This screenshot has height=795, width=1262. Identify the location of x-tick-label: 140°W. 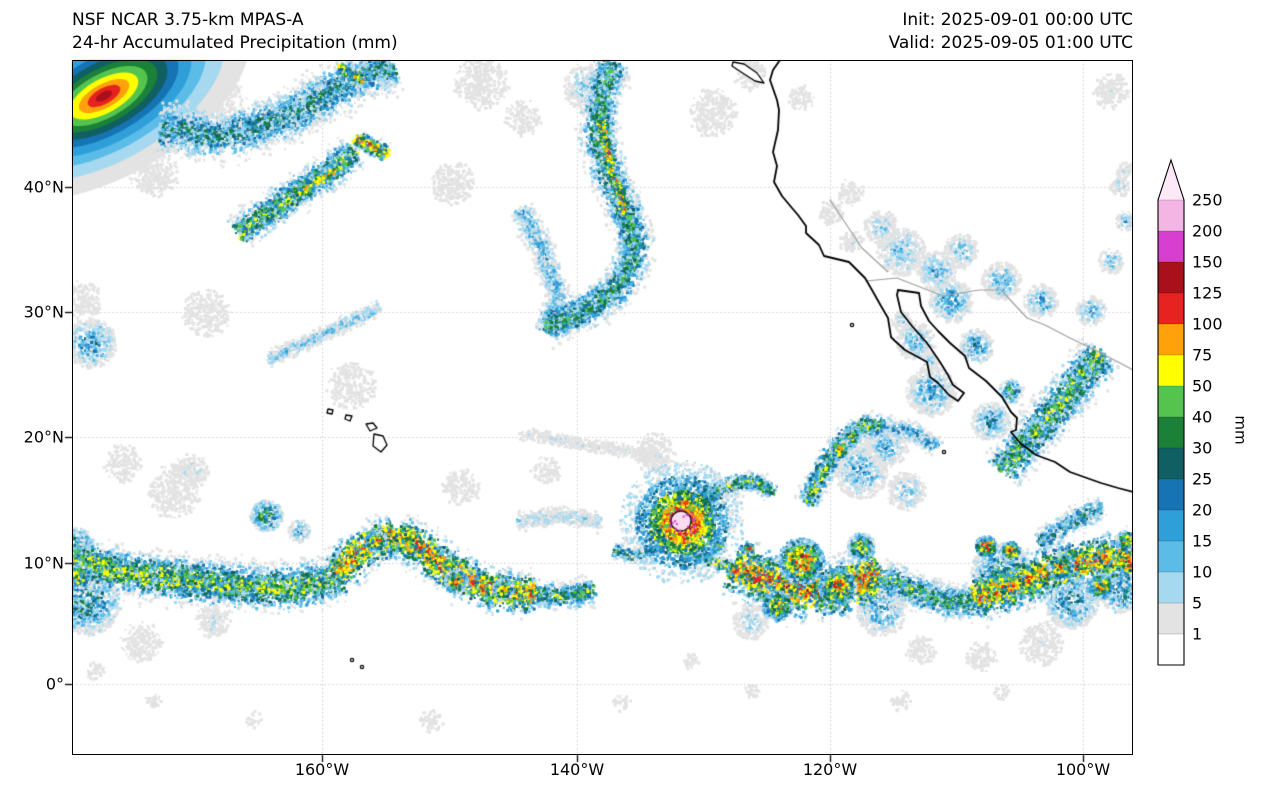
(577, 769).